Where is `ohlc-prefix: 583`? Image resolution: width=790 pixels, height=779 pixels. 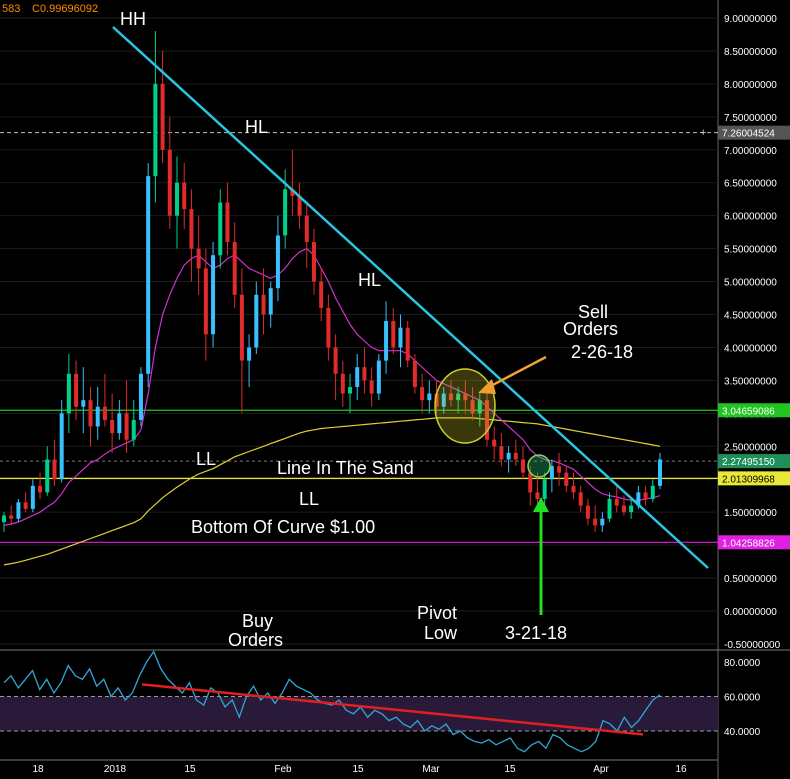
ohlc-prefix: 583 is located at coordinates (11, 9).